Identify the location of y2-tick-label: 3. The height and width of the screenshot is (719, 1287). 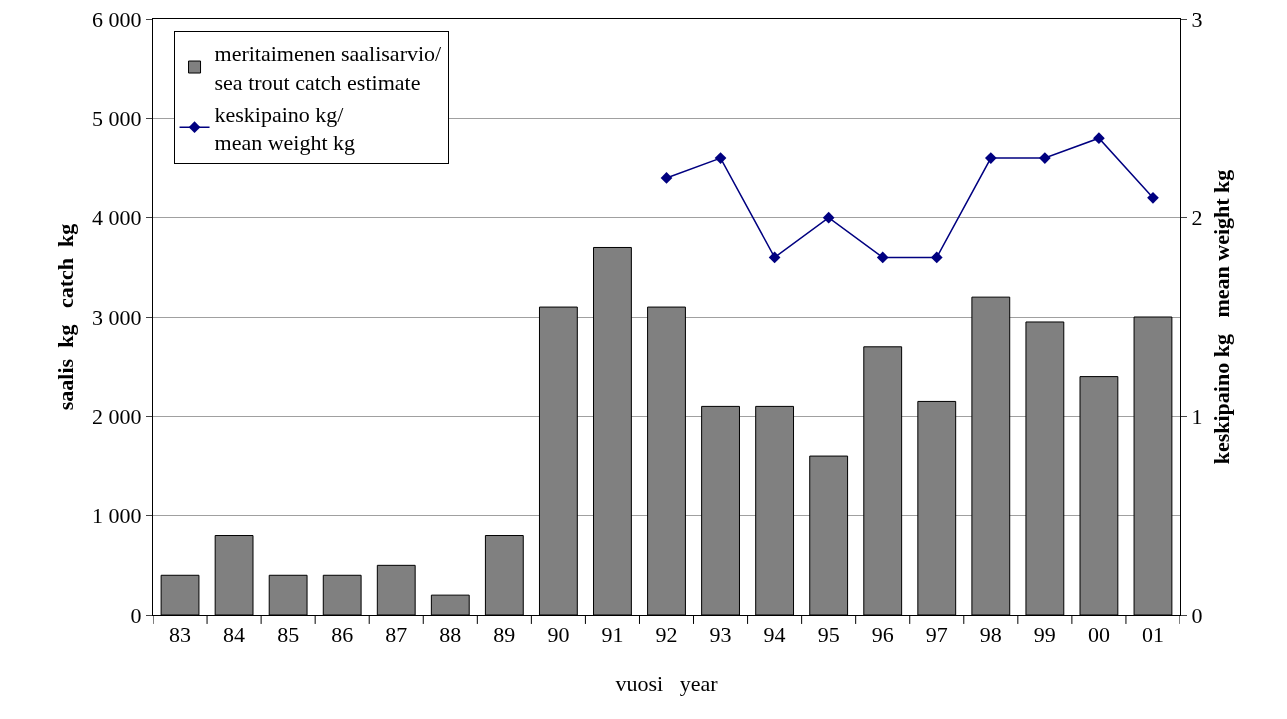
(1197, 19).